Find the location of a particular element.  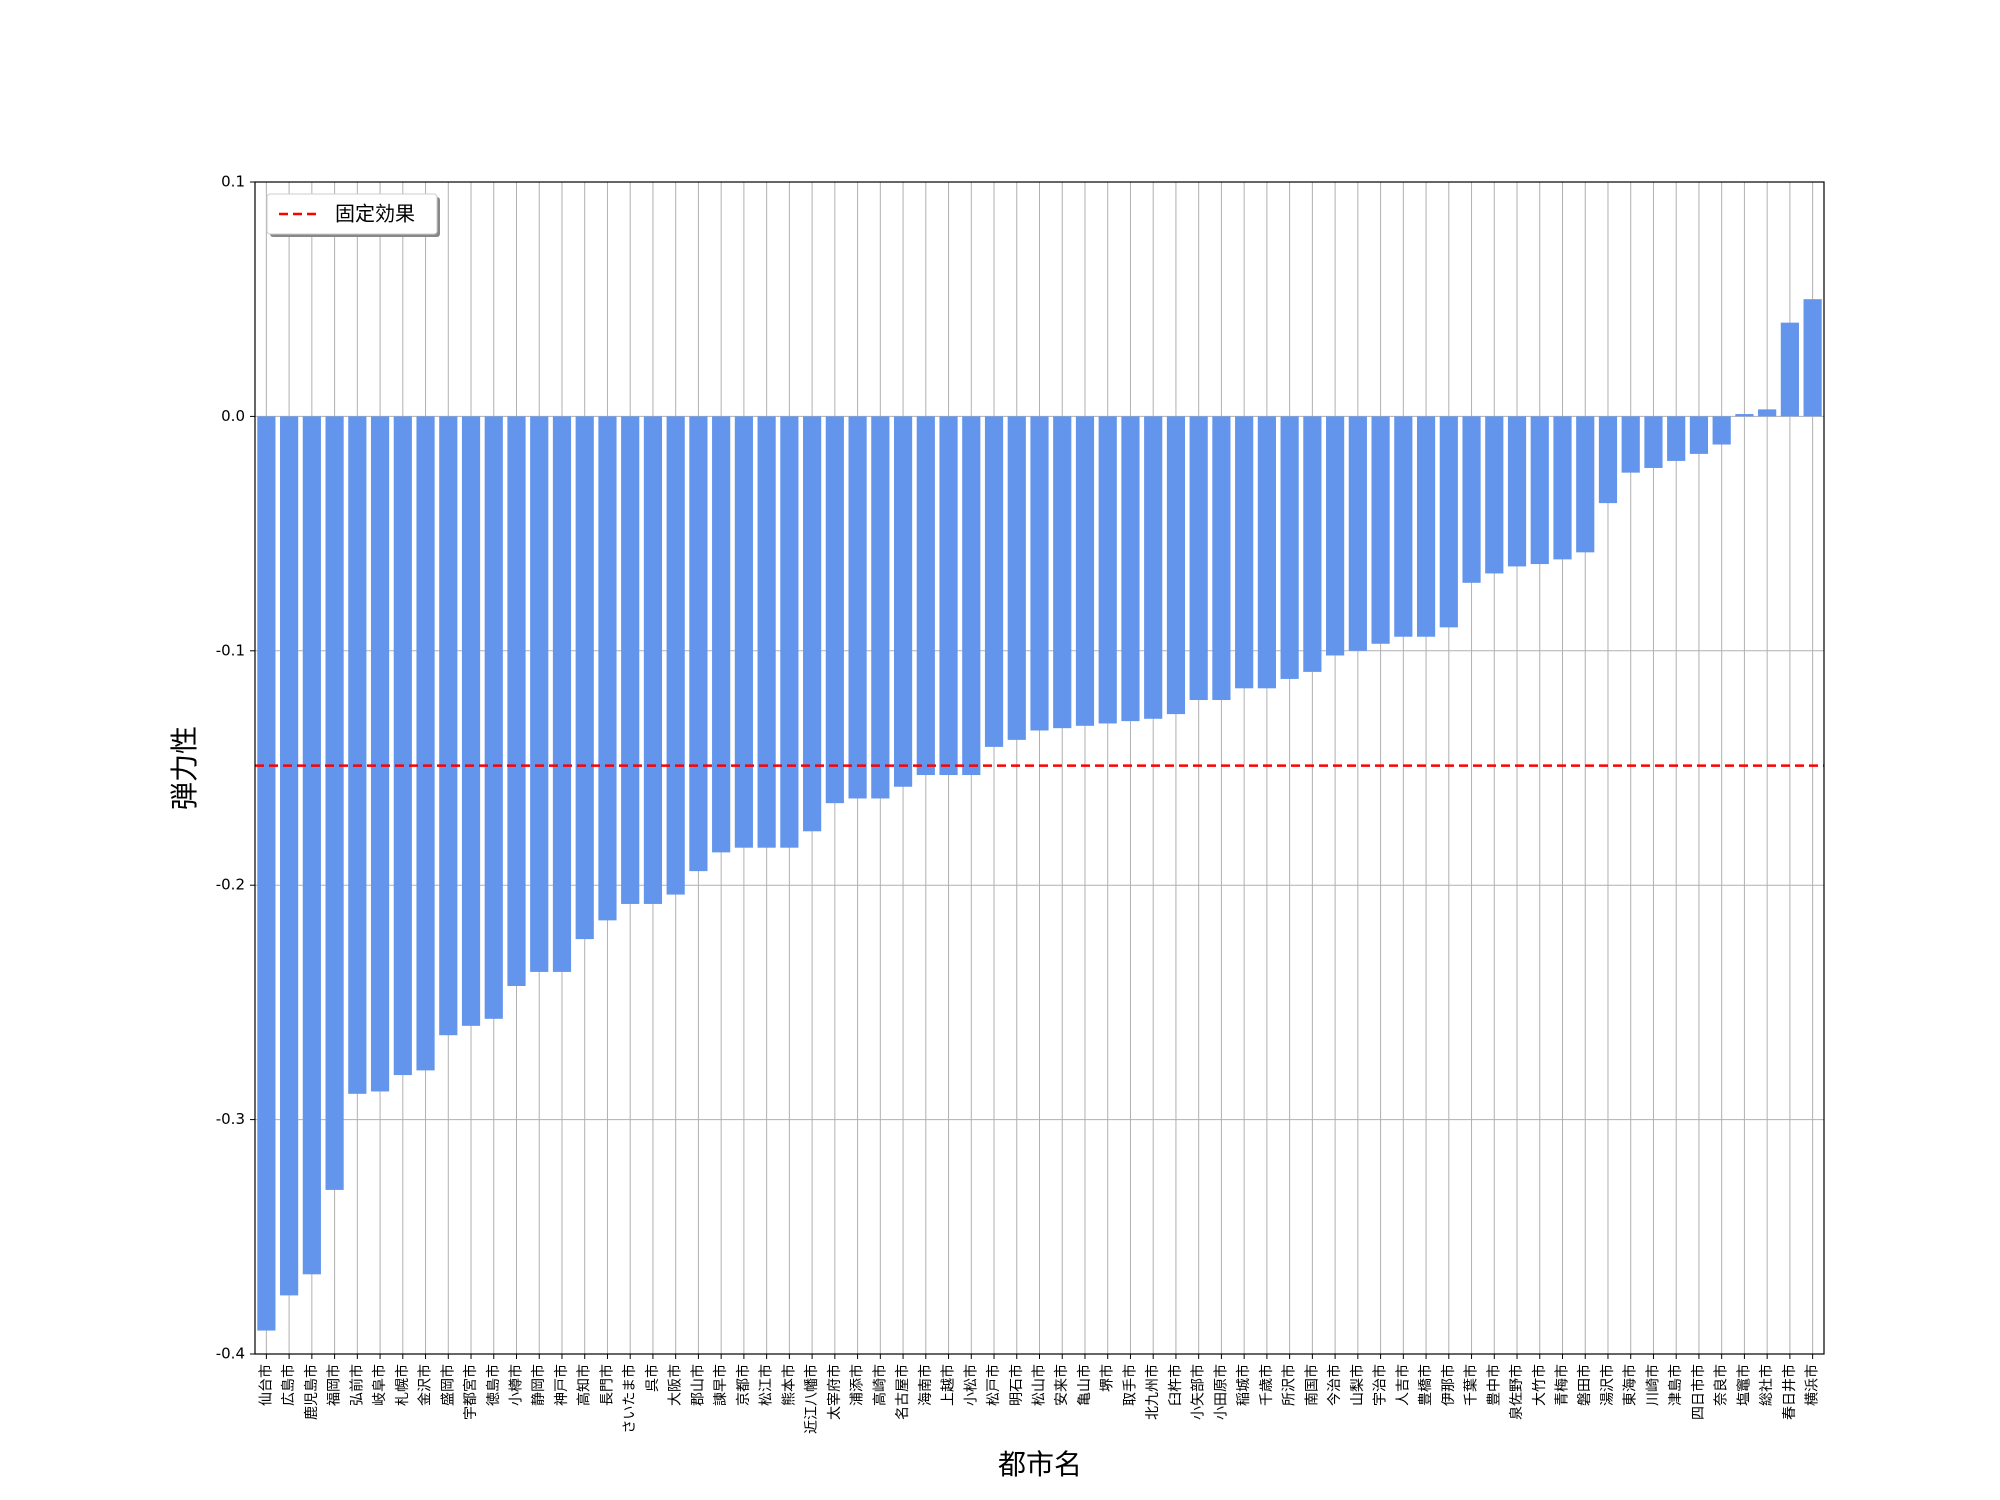

y-tick-label: -0.3 is located at coordinates (230, 1119).